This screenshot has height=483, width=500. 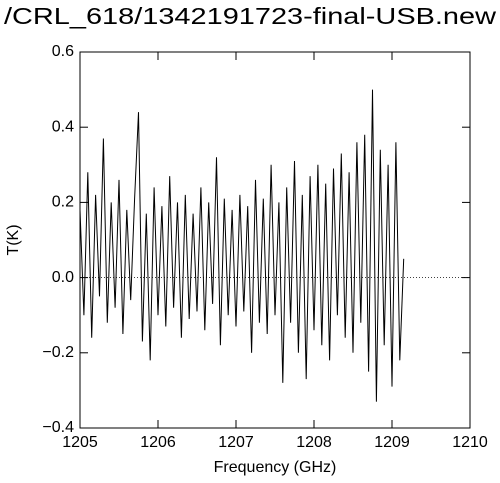 What do you see at coordinates (63, 202) in the screenshot?
I see `y-tick-label: 0.2` at bounding box center [63, 202].